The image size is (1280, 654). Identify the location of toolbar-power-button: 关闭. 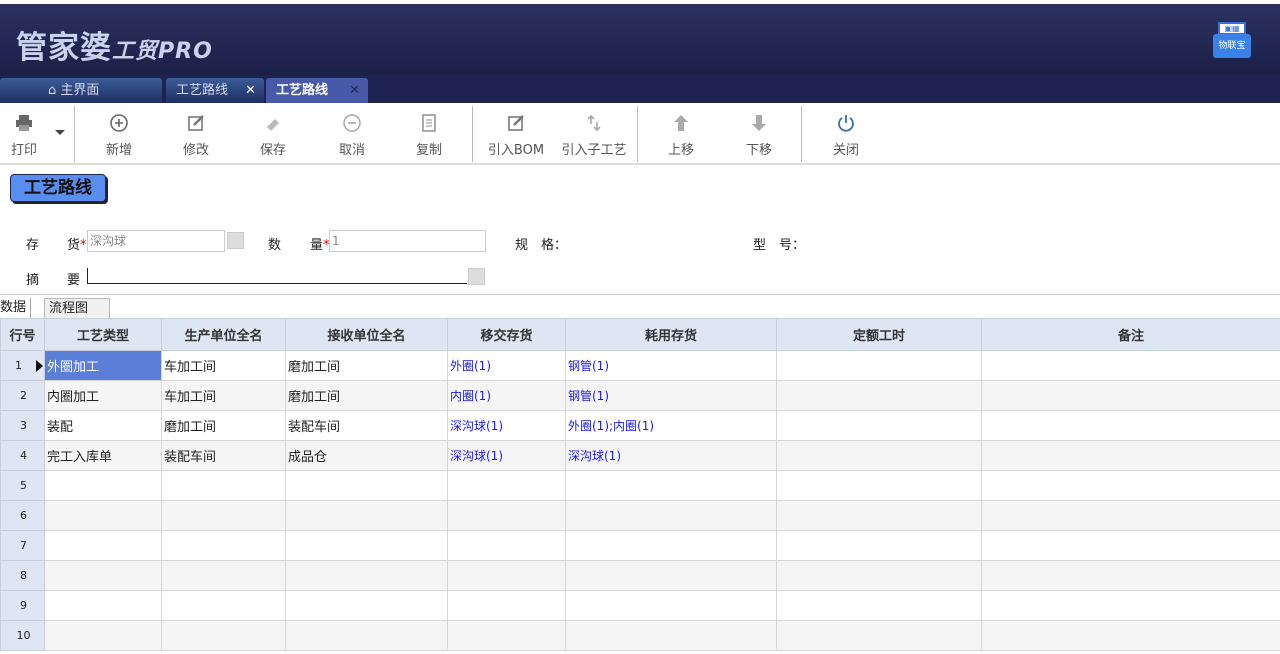
(846, 135).